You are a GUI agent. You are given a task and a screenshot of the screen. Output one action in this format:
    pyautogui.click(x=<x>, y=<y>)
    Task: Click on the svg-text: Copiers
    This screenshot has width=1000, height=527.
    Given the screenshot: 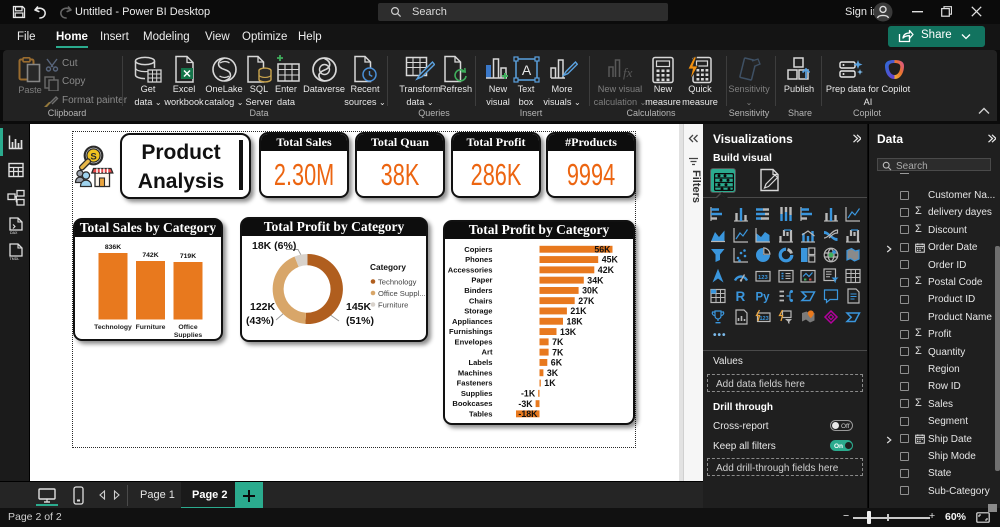 What is the action you would take?
    pyautogui.click(x=478, y=249)
    